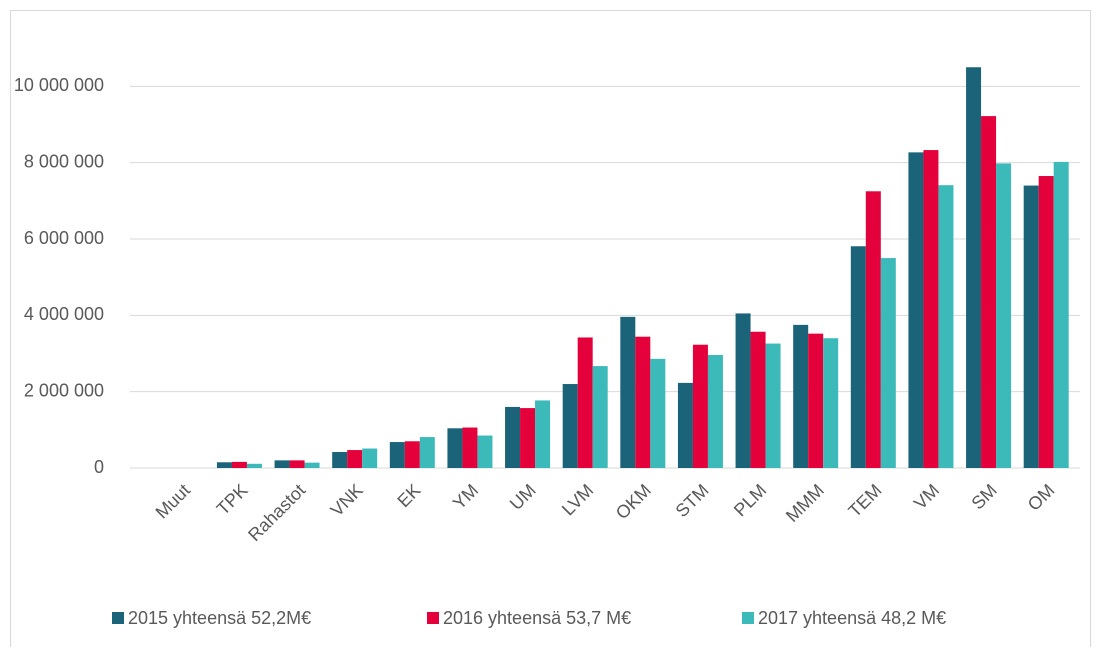 The image size is (1101, 652). I want to click on legend-label: 2015 yhteensä 52,2M€, so click(219, 618).